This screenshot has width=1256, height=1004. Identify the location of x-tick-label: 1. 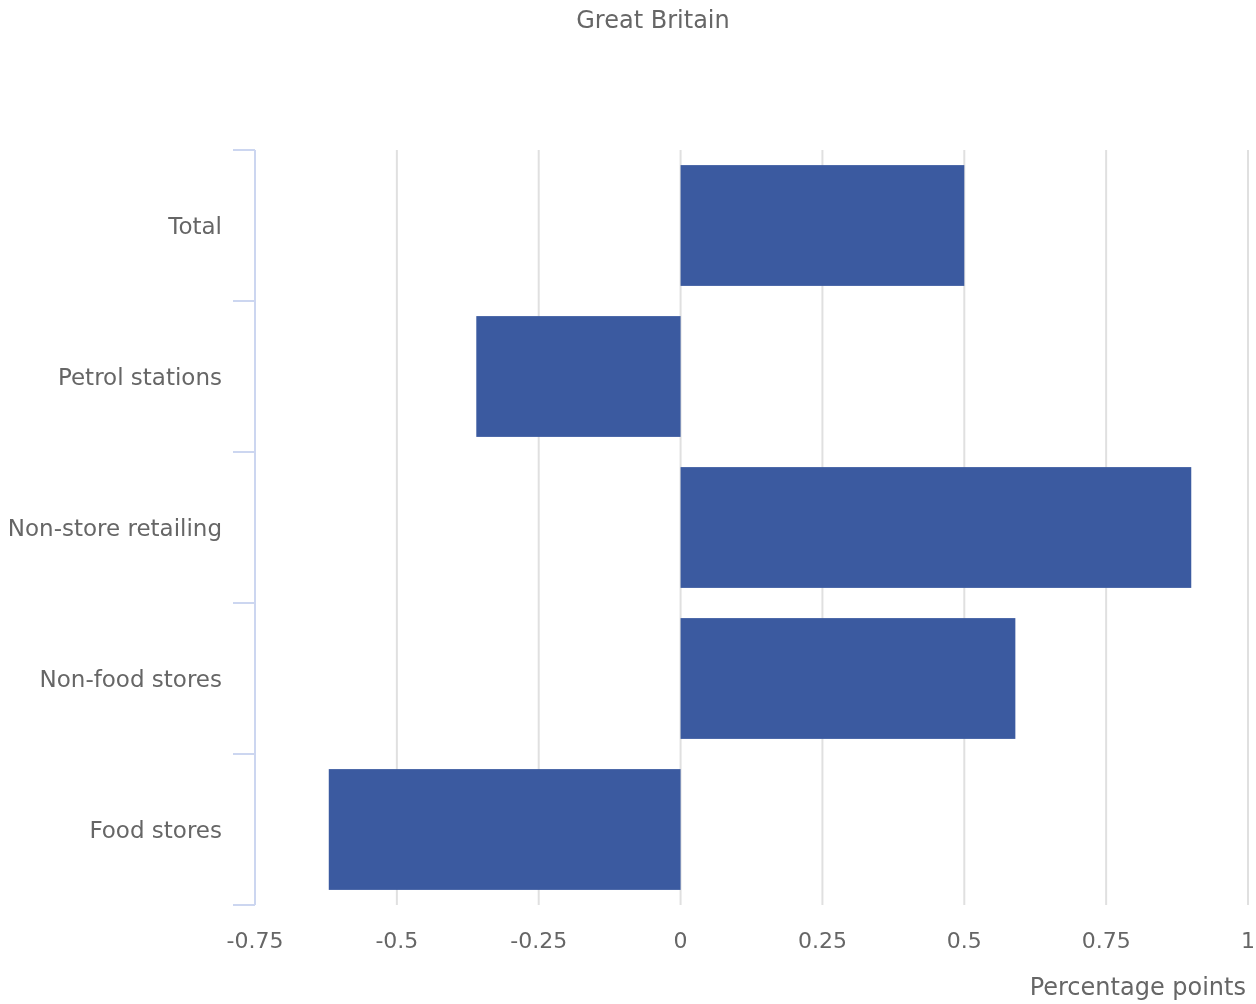
(1248, 940).